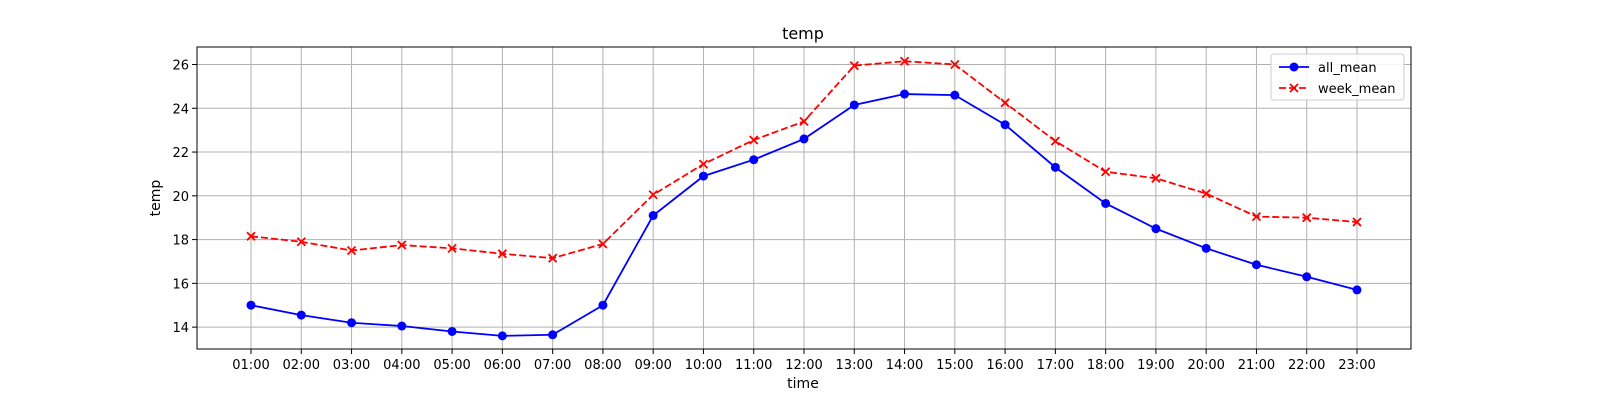 The width and height of the screenshot is (1600, 400). I want to click on y-tick-label: 24, so click(180, 109).